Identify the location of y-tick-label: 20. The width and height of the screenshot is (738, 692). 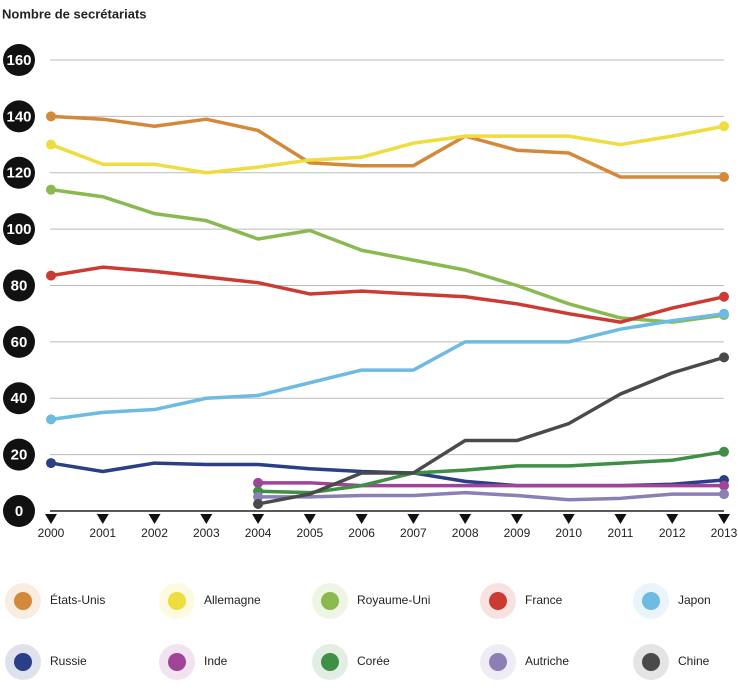
(19, 455).